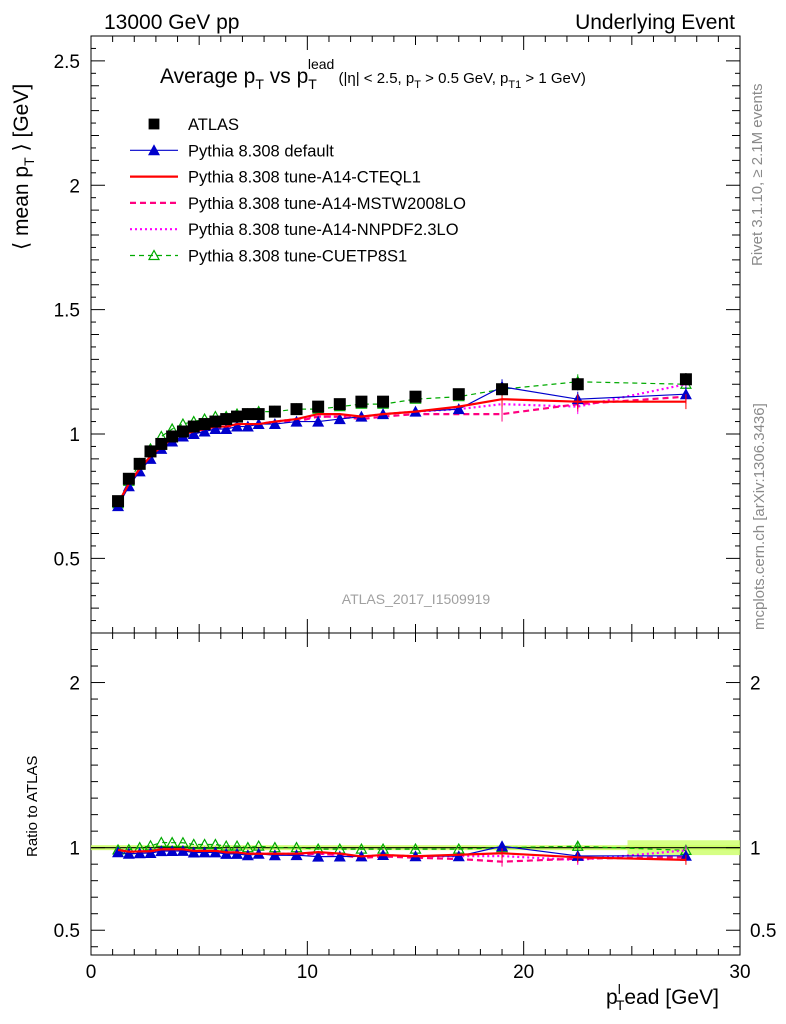 This screenshot has width=786, height=1024. I want to click on ratio-y-tick-label: 2, so click(74, 684).